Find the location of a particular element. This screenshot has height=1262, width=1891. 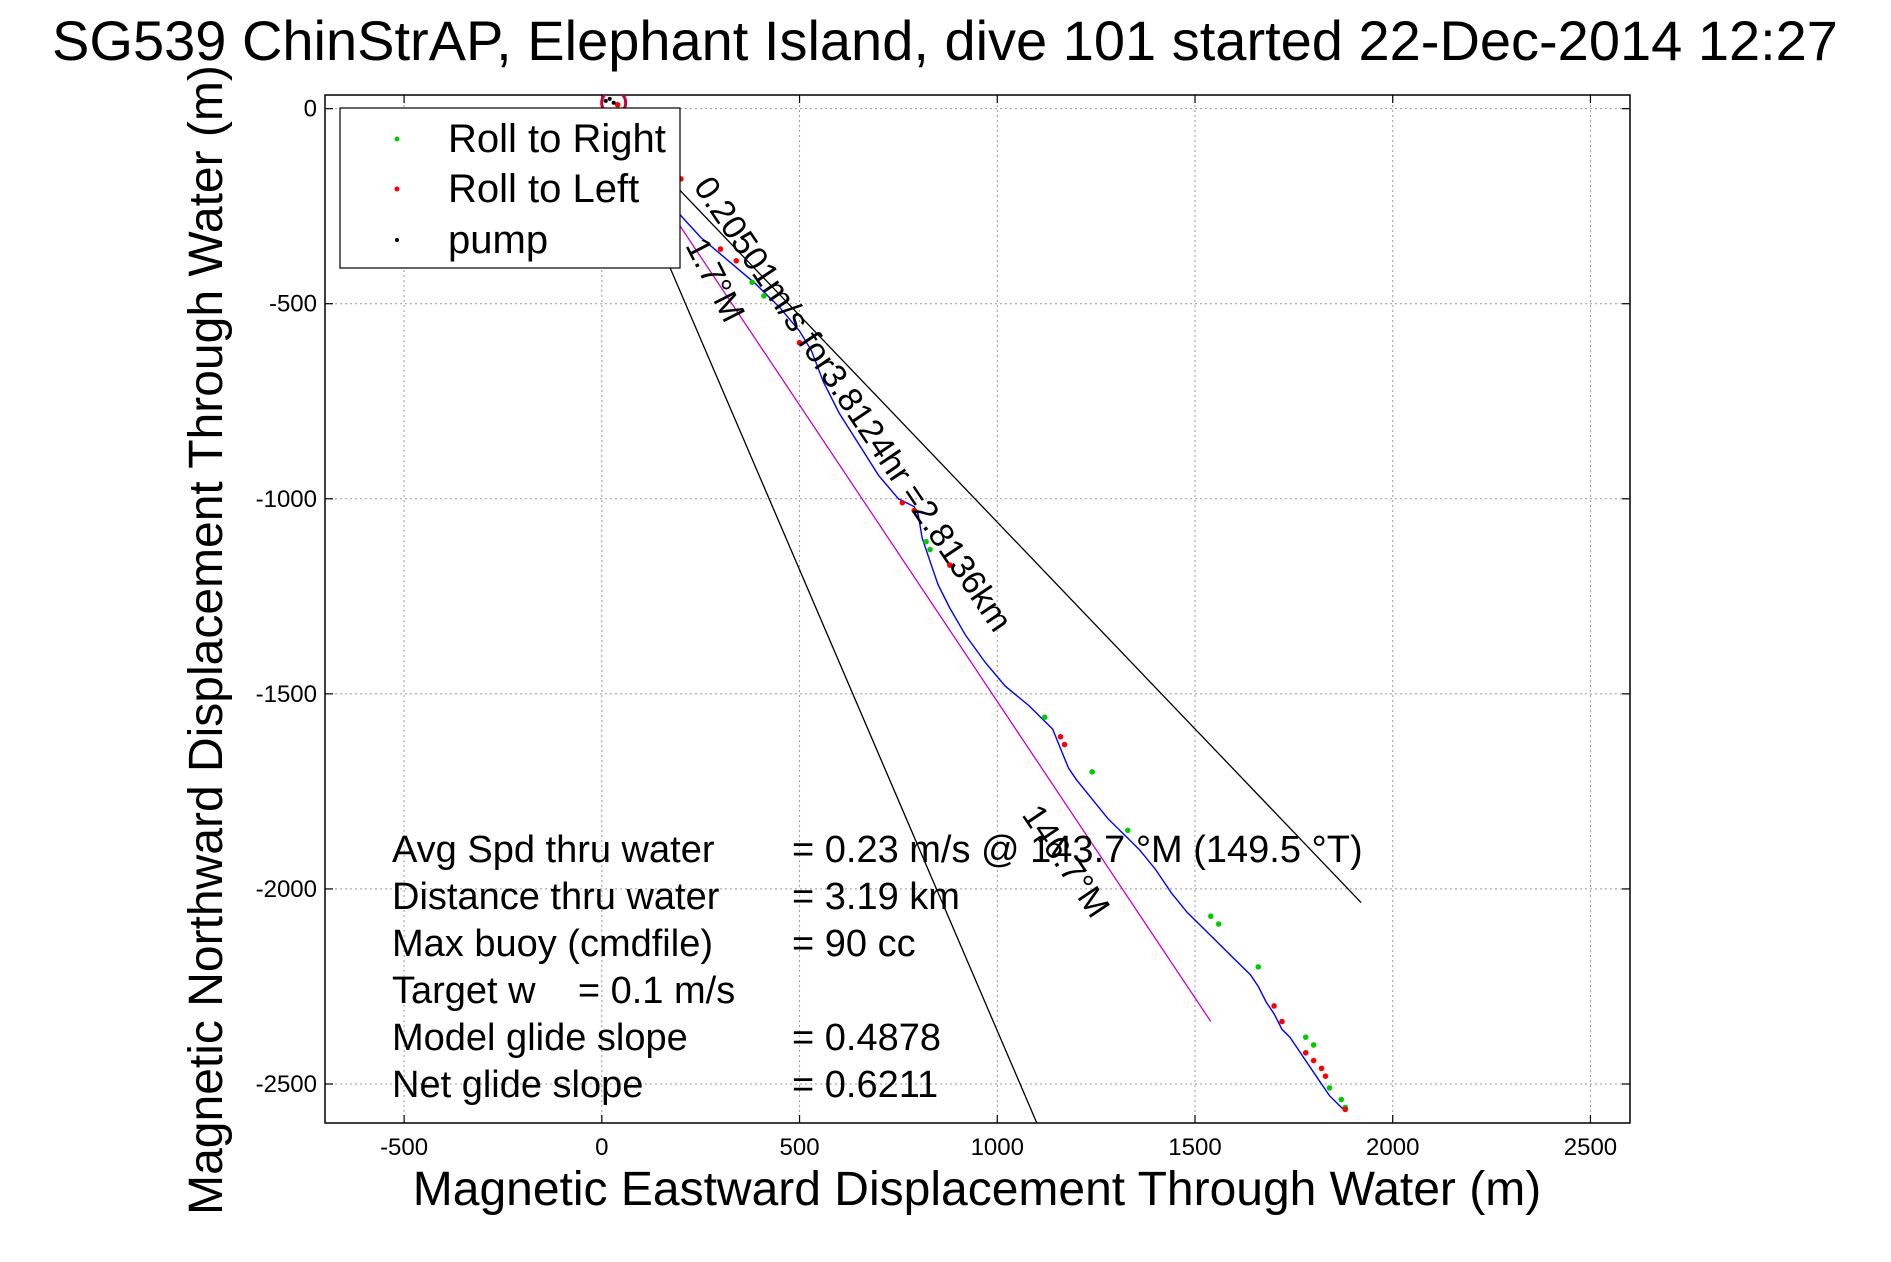

summary-value-model-glide: = 0.4878 is located at coordinates (866, 1038).